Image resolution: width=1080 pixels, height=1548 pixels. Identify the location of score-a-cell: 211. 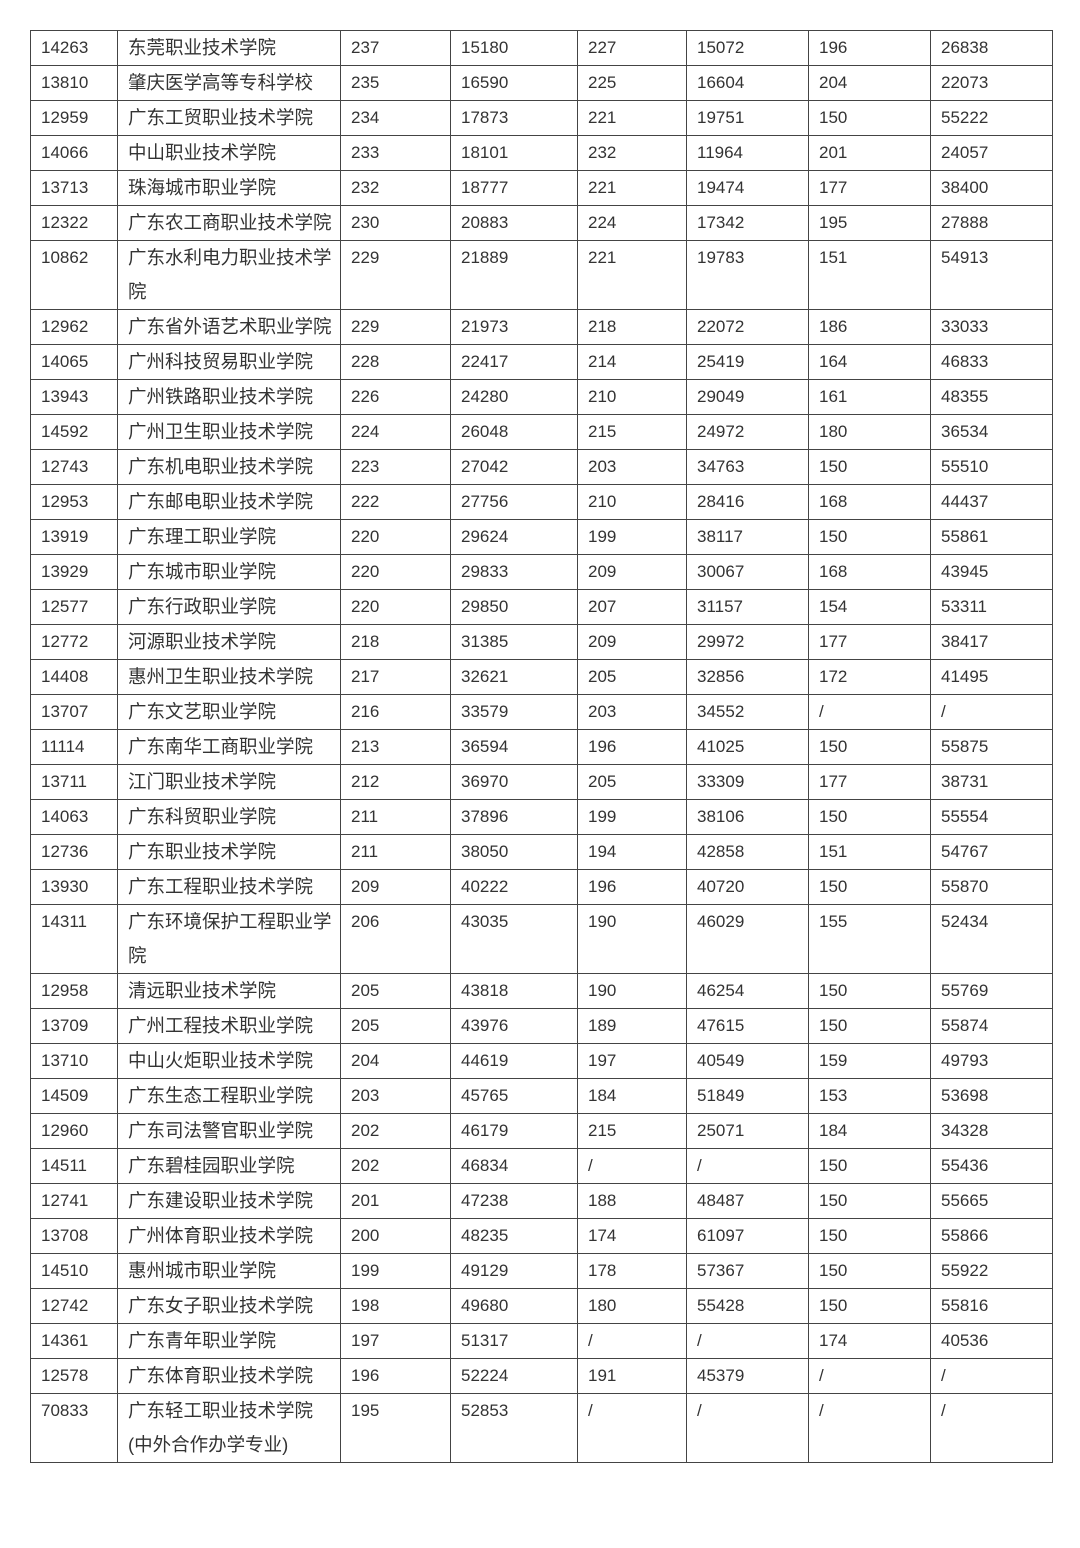
(395, 852).